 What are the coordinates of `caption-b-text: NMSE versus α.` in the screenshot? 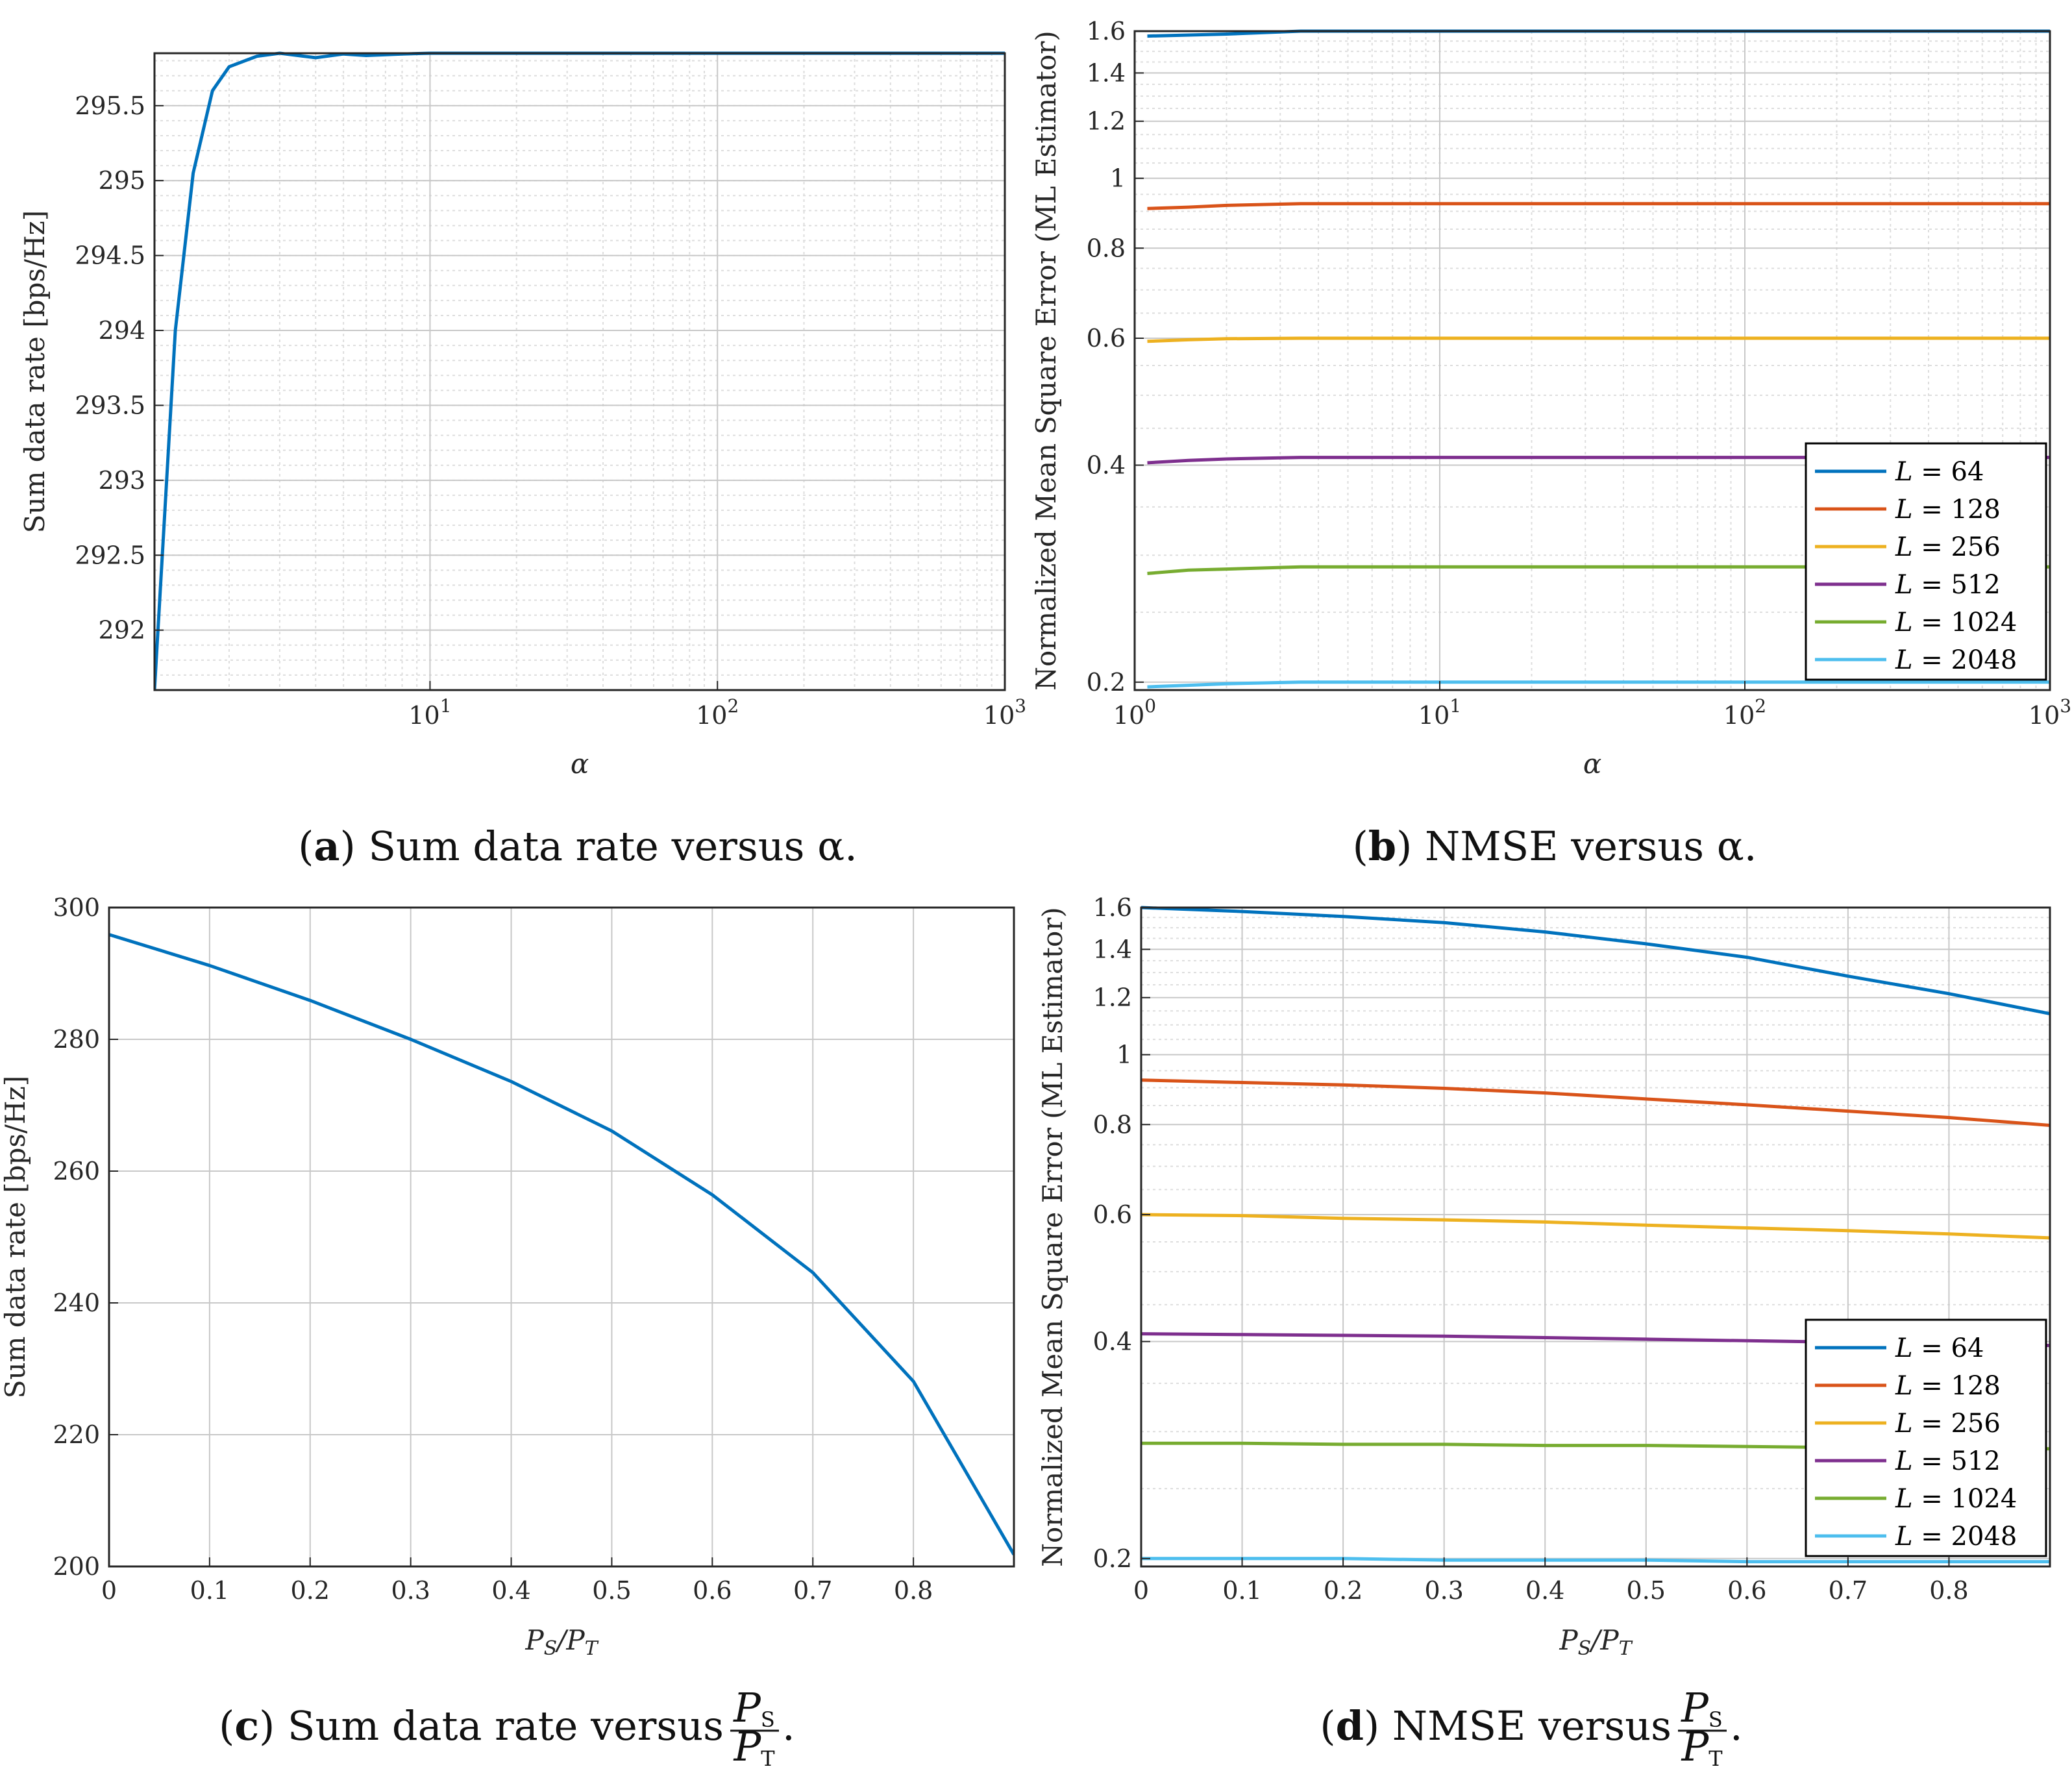 It's located at (1591, 846).